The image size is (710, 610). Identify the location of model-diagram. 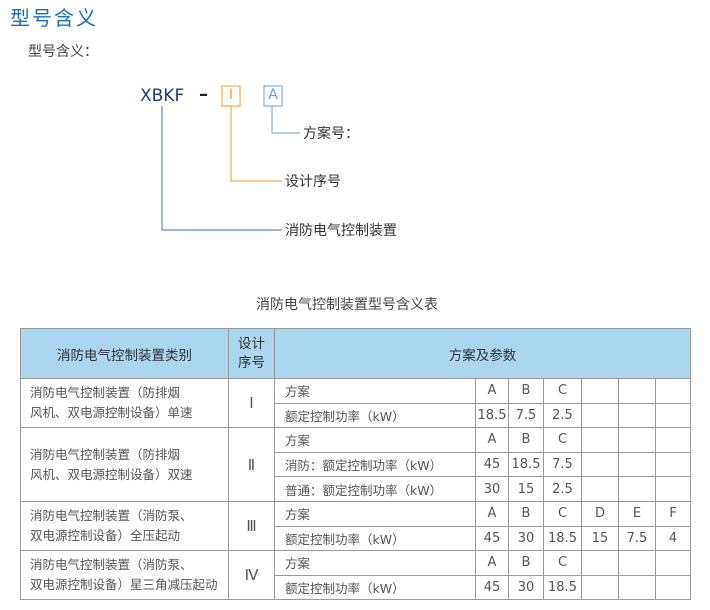
(230, 158).